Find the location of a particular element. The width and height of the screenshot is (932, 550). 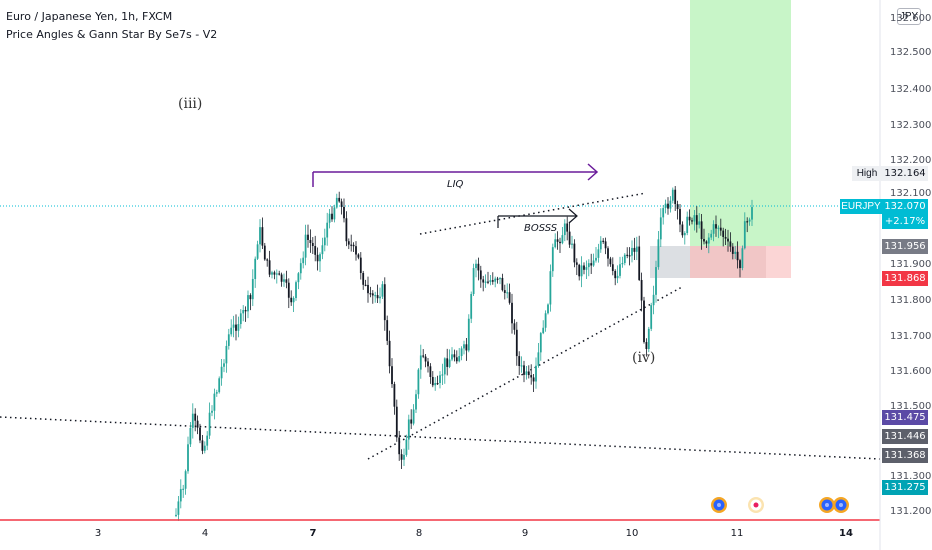

liq-label: LIQ is located at coordinates (455, 184).